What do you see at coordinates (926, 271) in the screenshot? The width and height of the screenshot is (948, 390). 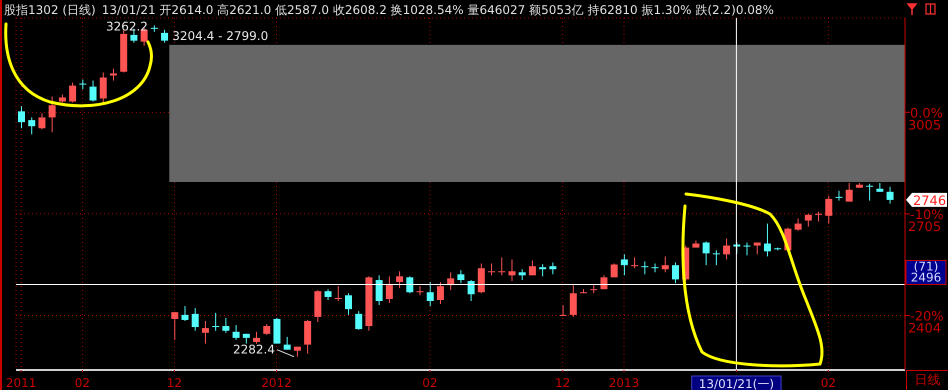 I see `ref-line-label: (71) 2496` at bounding box center [926, 271].